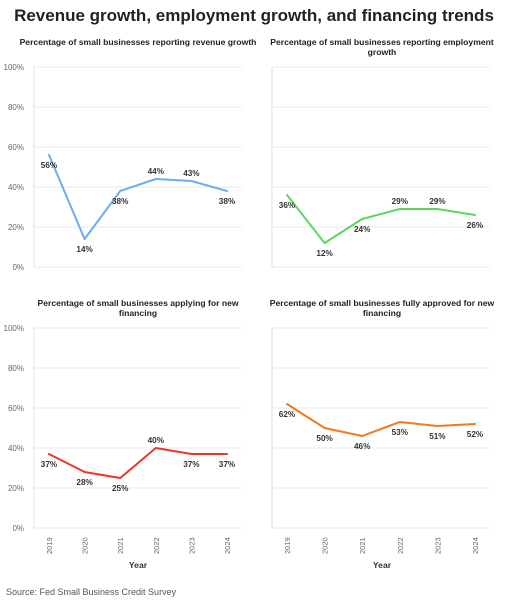  I want to click on data-label: 26%, so click(475, 225).